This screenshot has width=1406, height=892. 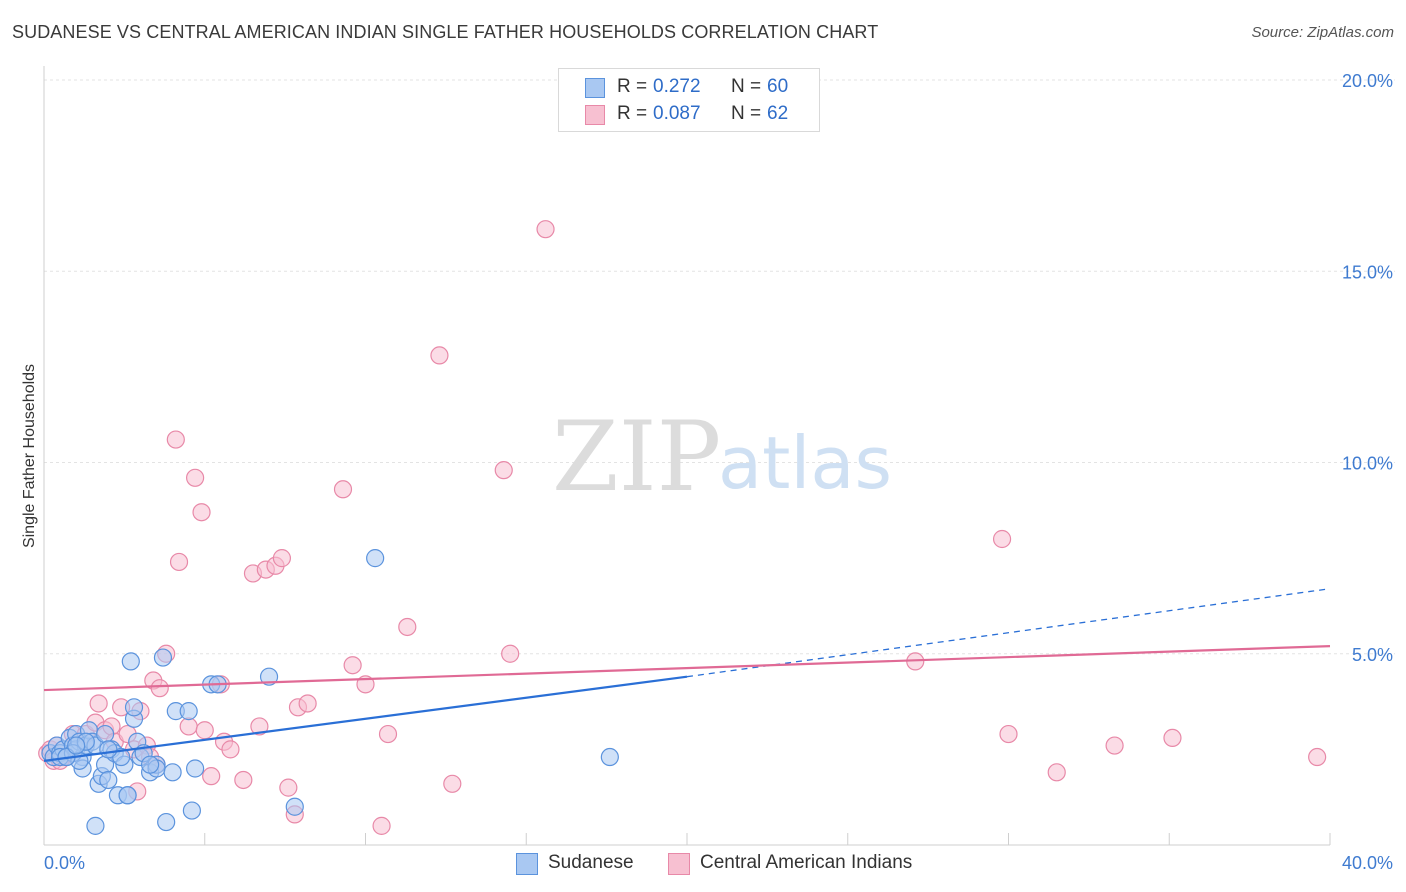 I want to click on y-tick-label: 10.0%, so click(x=1367, y=464).